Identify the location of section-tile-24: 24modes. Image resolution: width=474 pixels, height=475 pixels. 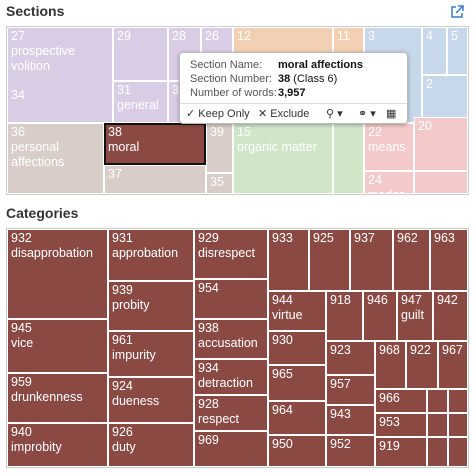
(389, 182).